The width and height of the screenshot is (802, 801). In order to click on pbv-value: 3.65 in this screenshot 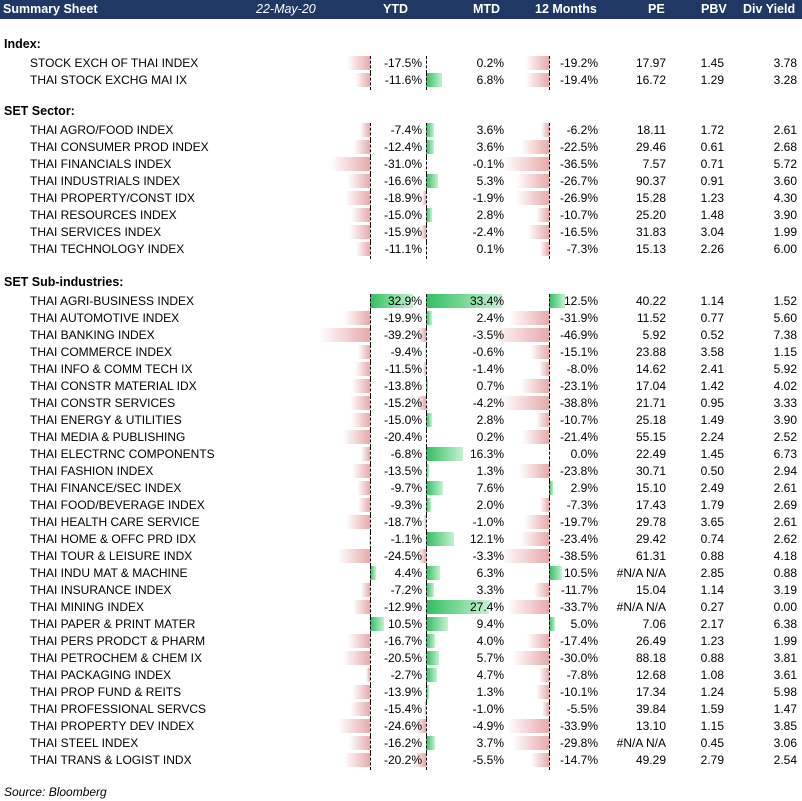, I will do `click(712, 522)`.